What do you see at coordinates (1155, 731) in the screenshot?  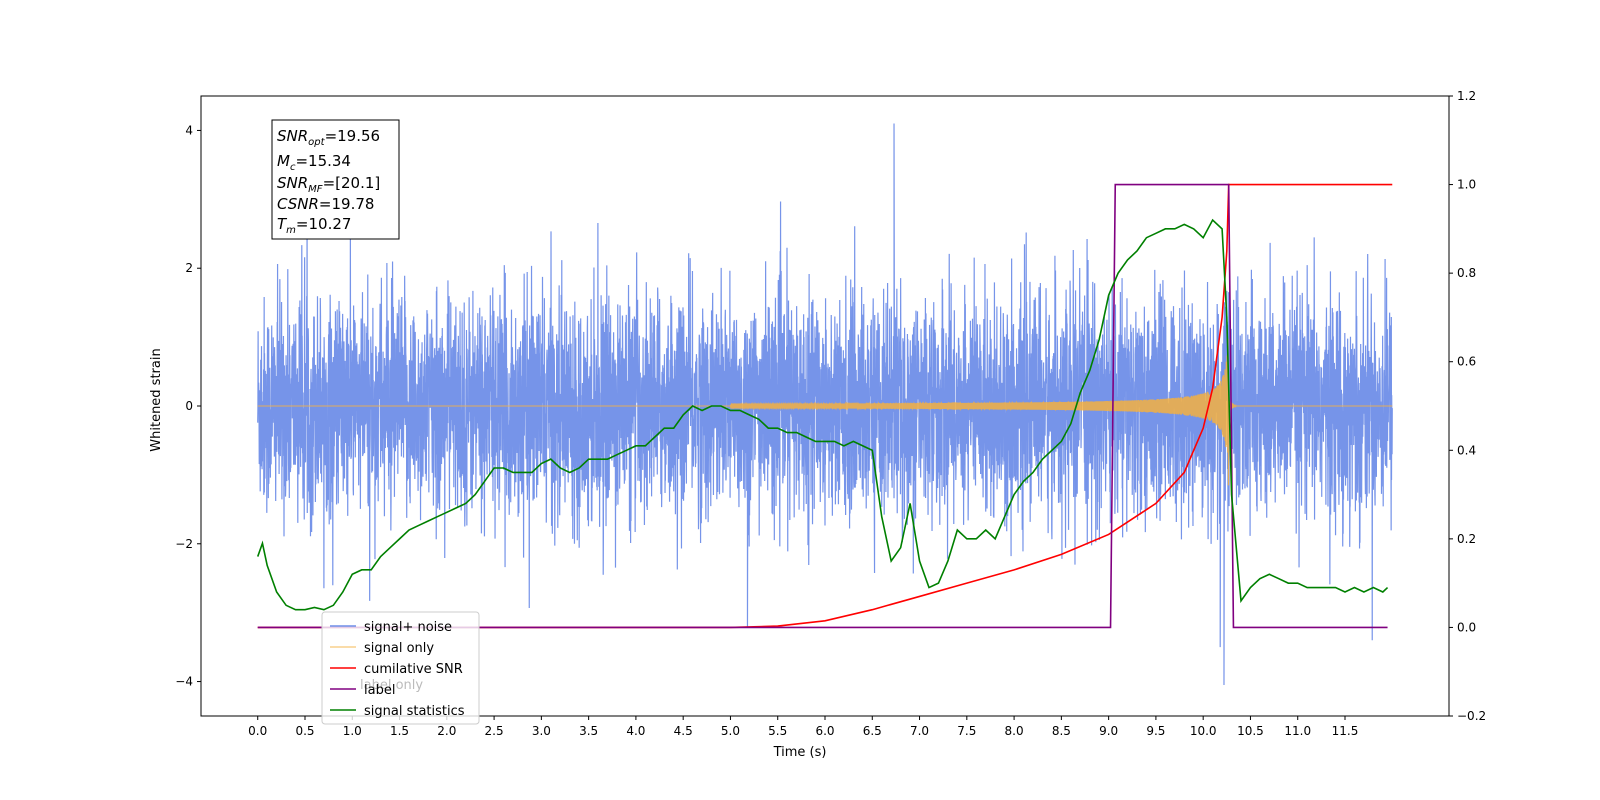 I see `x-tick-label: 9.5` at bounding box center [1155, 731].